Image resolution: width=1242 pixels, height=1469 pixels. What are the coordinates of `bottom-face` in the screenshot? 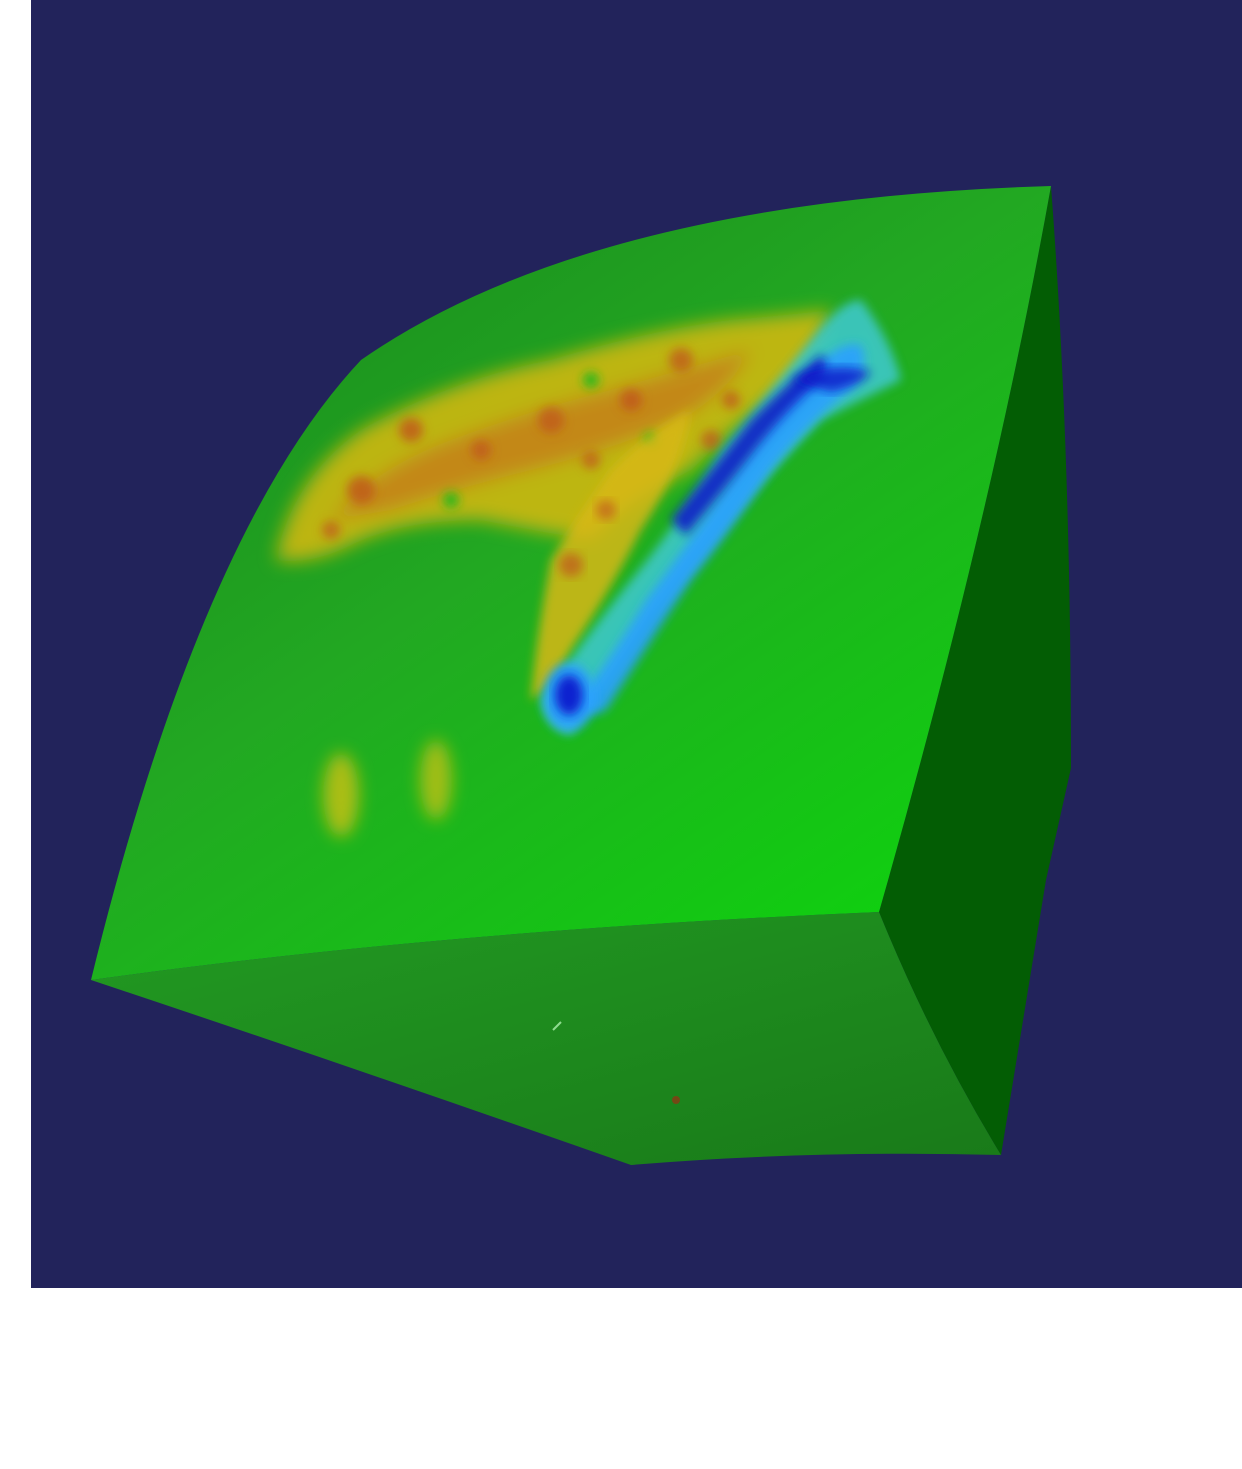 It's located at (546, 1038).